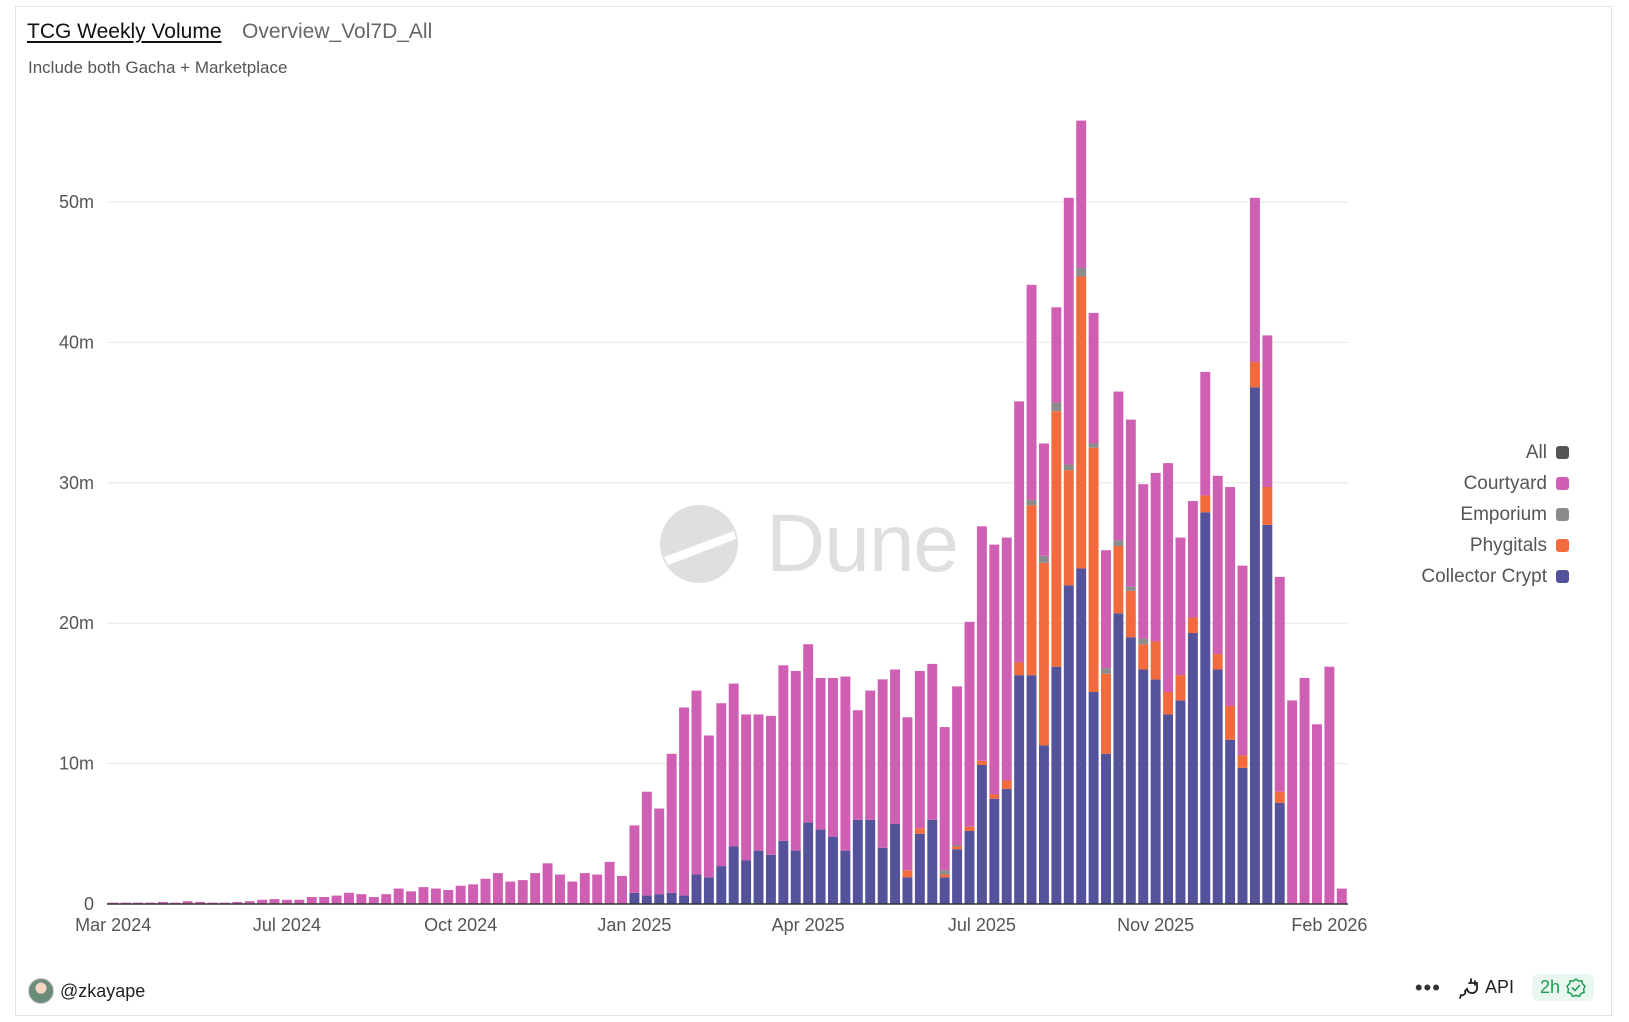 The image size is (1629, 1022). Describe the element at coordinates (1563, 987) in the screenshot. I see `refresh-status-badge: 2h` at that location.